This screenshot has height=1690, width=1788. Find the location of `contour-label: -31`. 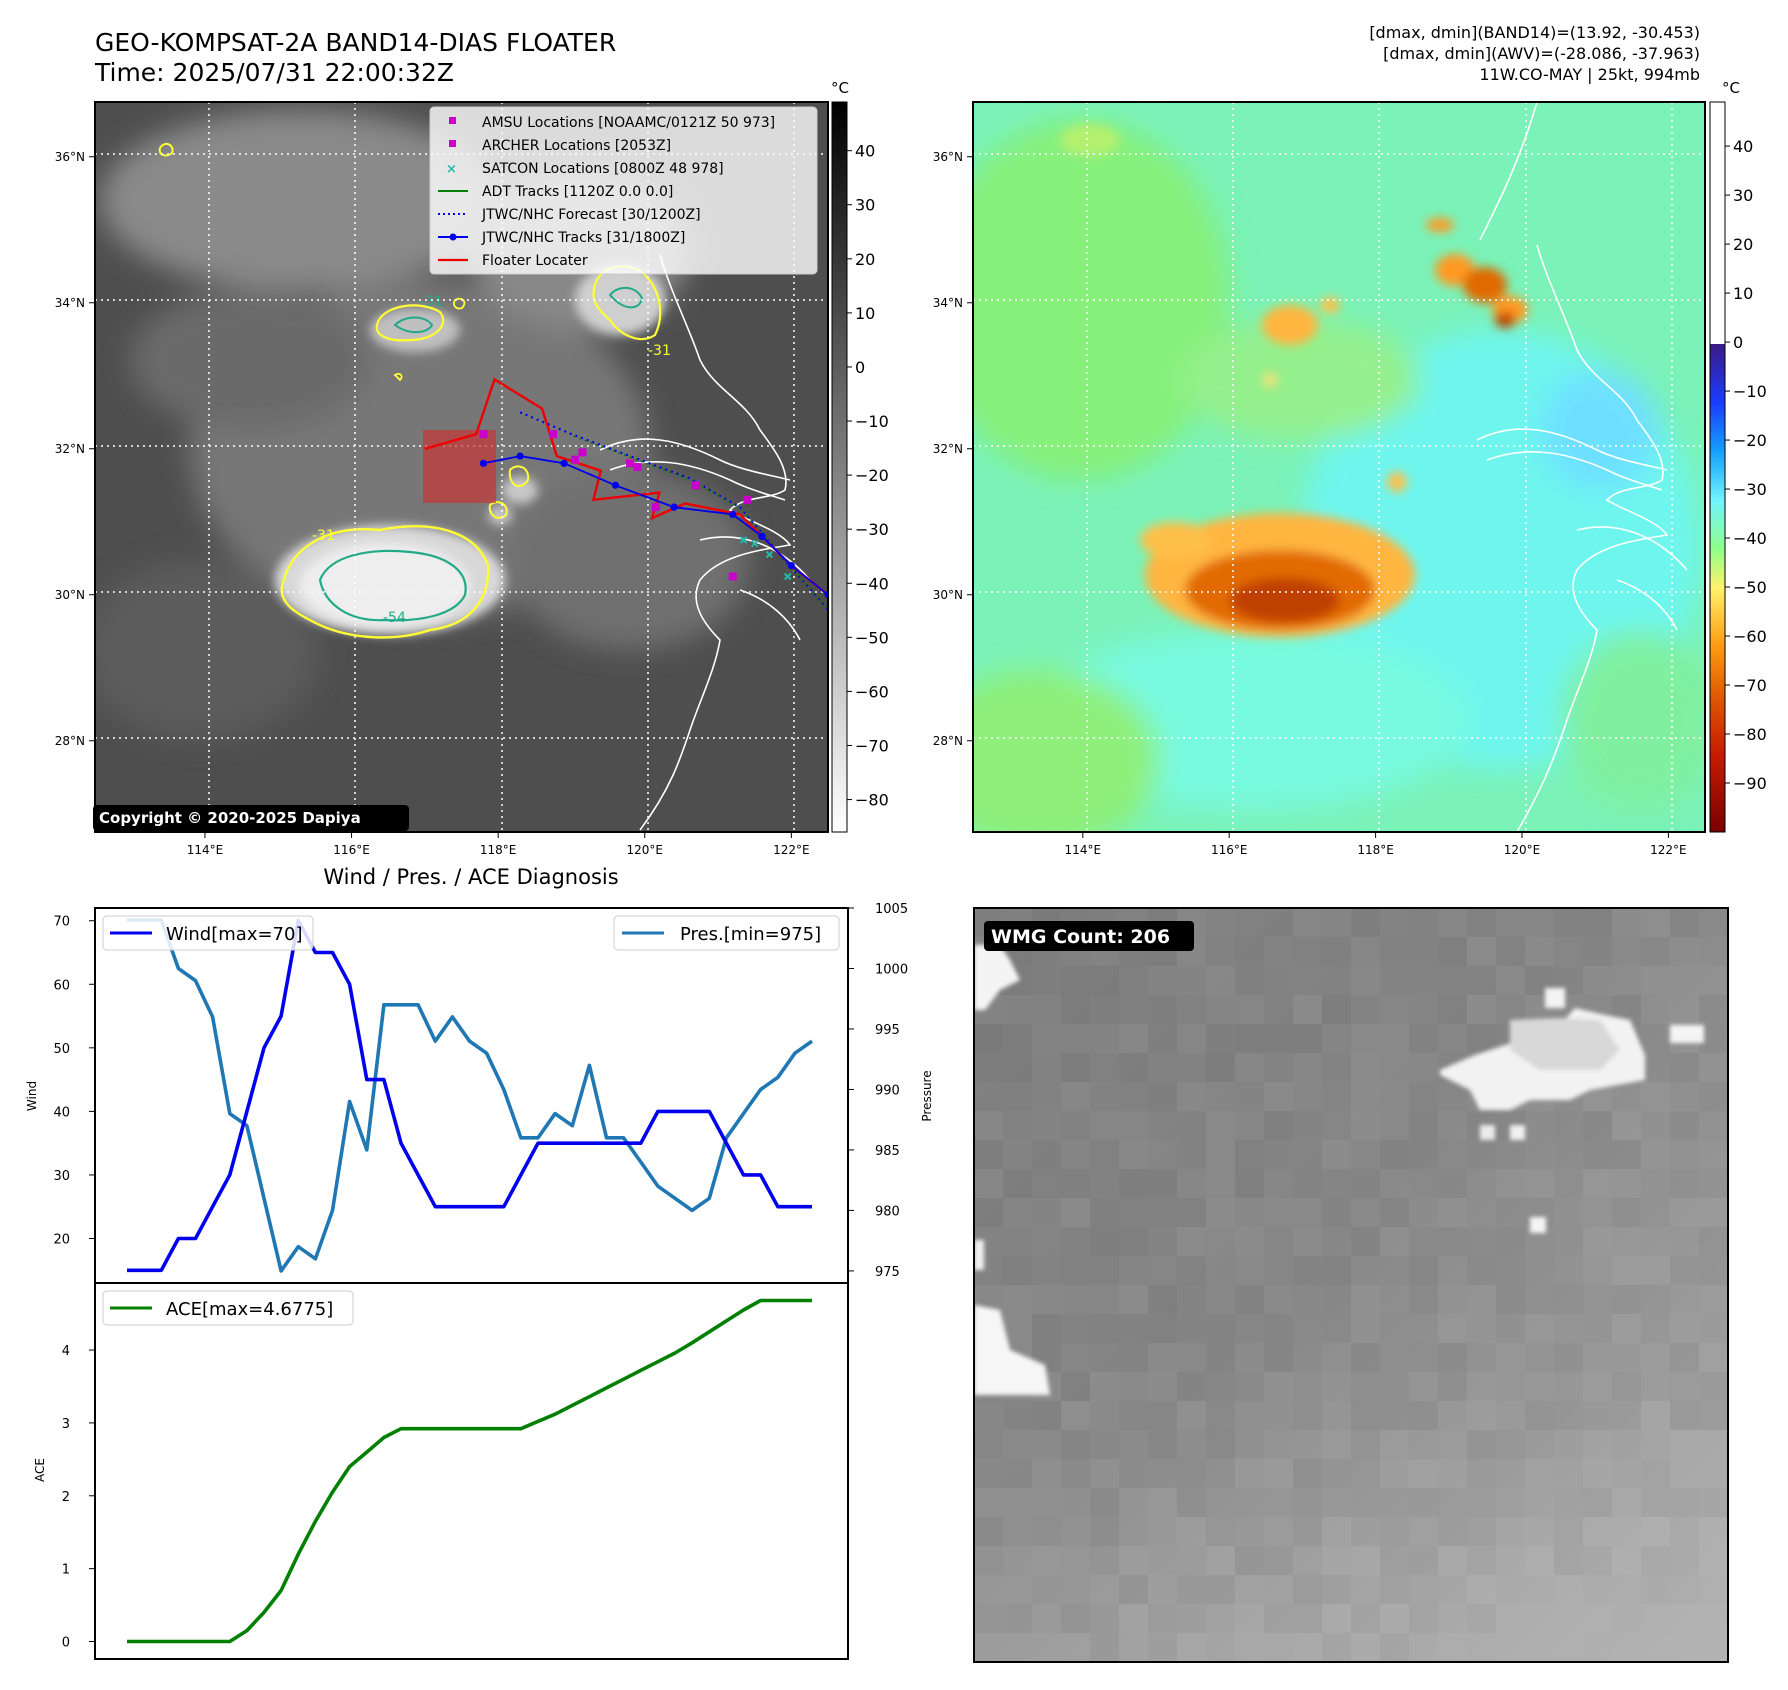

contour-label: -31 is located at coordinates (323, 536).